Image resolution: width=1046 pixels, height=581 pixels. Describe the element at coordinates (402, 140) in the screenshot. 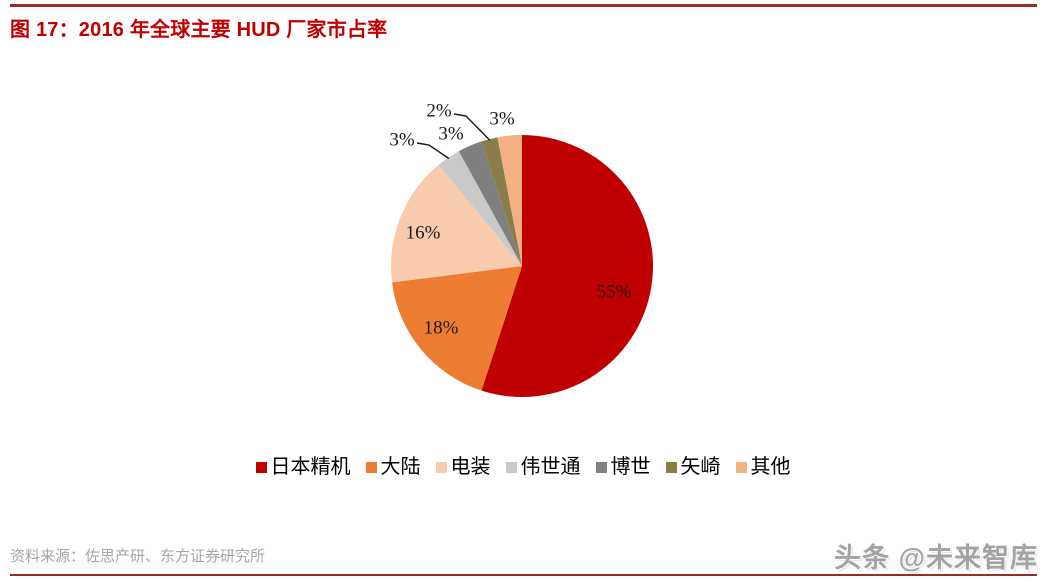

I see `data-label-3: 3%` at that location.